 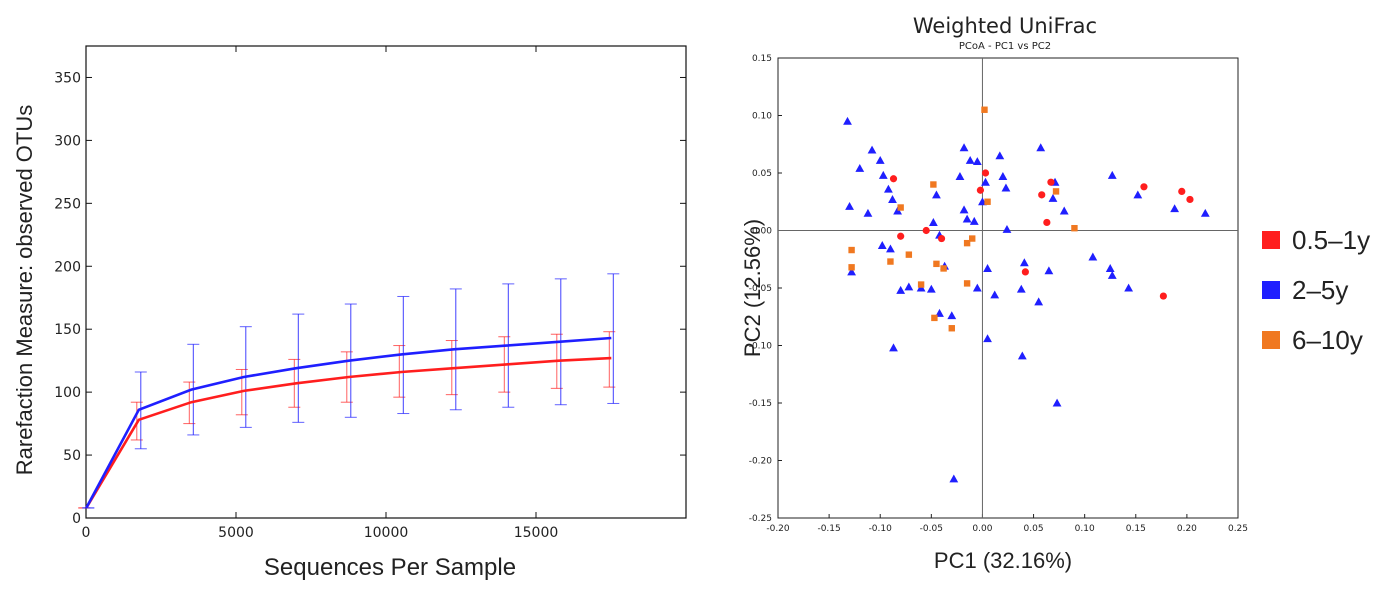 I want to click on x-tick-label: 5000, so click(x=236, y=533).